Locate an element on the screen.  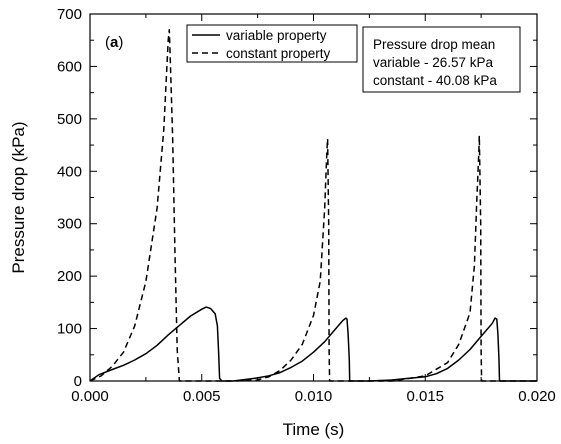
legend-label-variable: variable property is located at coordinates (276, 35).